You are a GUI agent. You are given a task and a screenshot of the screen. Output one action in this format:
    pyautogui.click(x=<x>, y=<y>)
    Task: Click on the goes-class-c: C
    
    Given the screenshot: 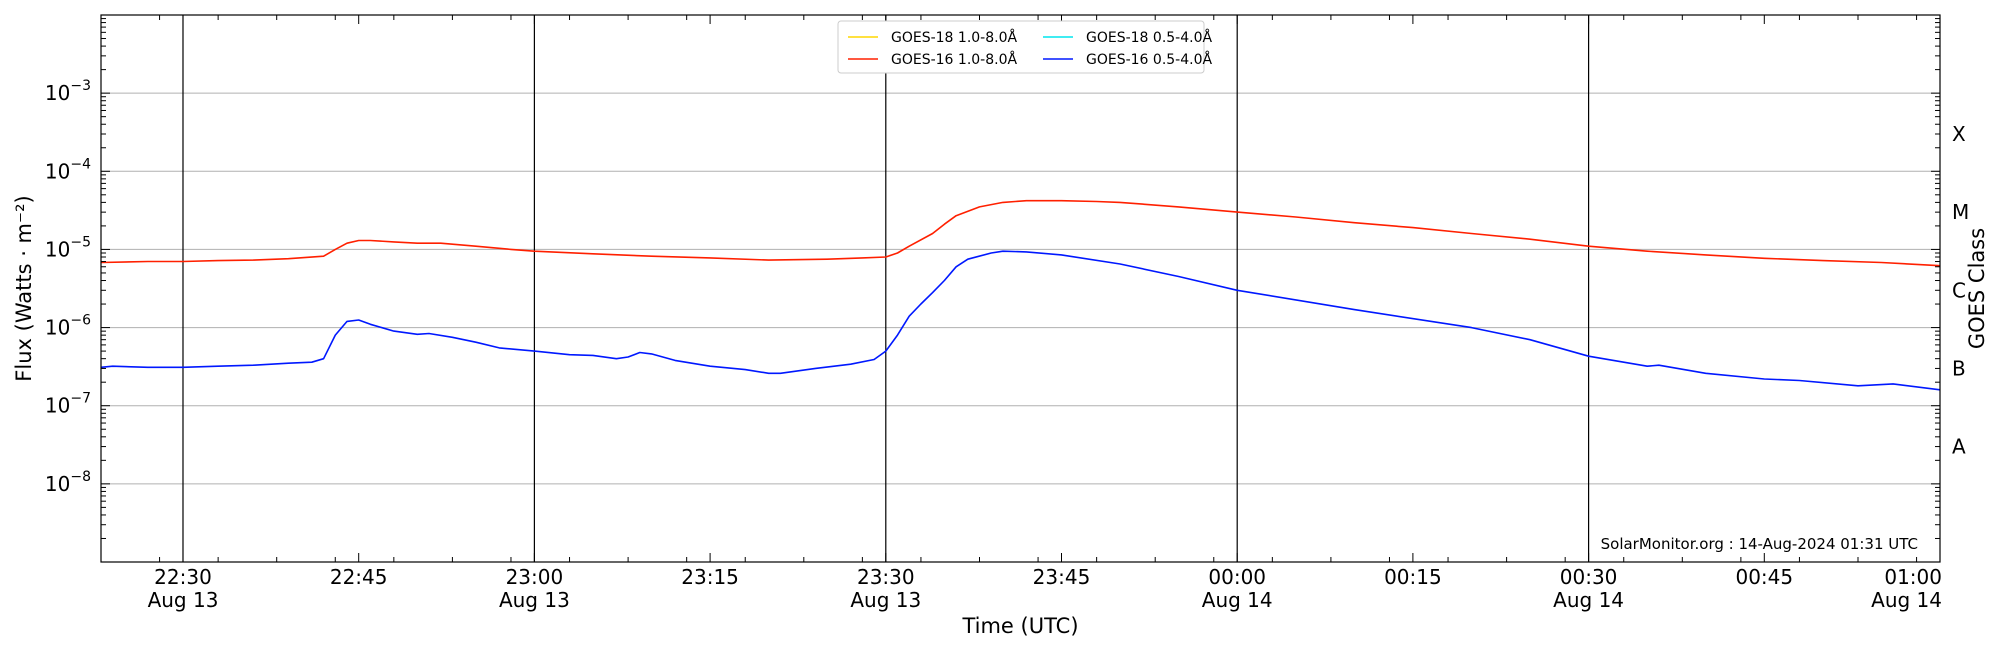 What is the action you would take?
    pyautogui.click(x=1959, y=290)
    